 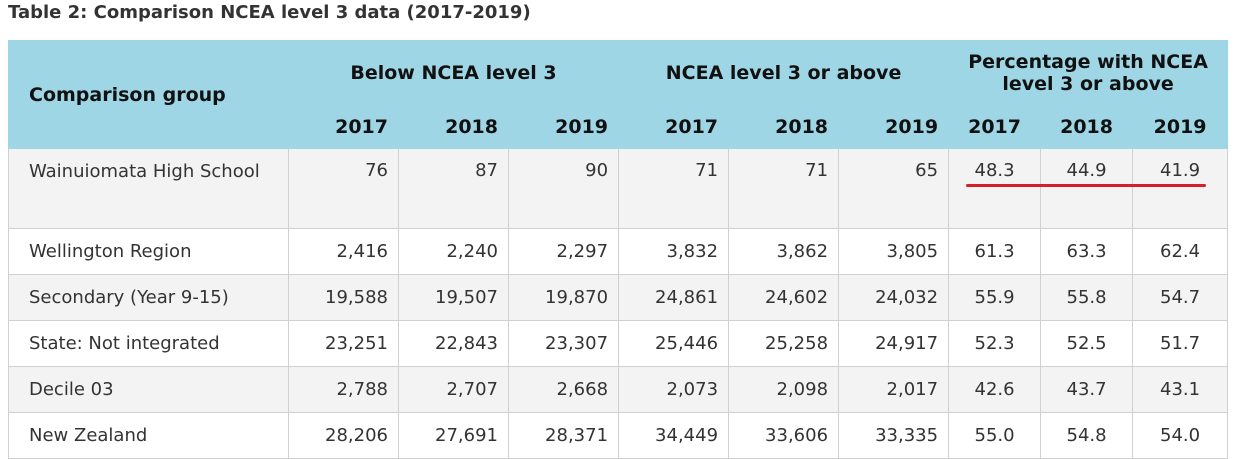 What do you see at coordinates (995, 188) in the screenshot?
I see `pct-cell: 48.3` at bounding box center [995, 188].